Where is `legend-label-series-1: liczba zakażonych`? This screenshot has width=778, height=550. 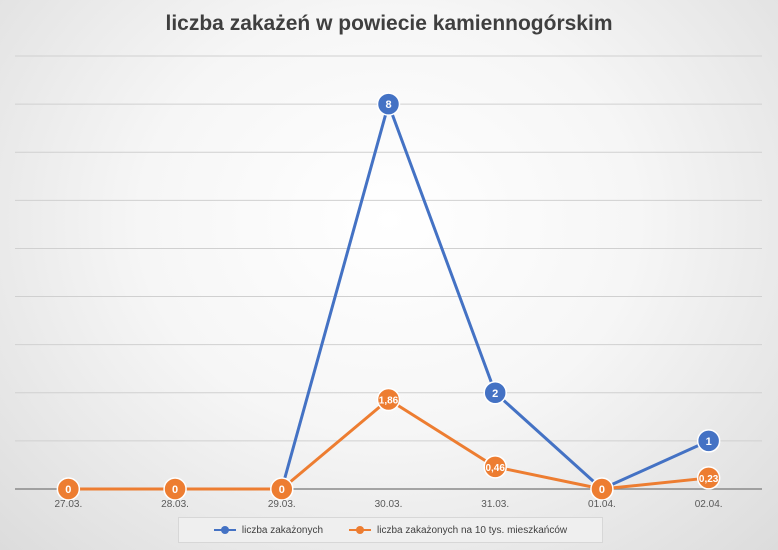 legend-label-series-1: liczba zakażonych is located at coordinates (282, 530).